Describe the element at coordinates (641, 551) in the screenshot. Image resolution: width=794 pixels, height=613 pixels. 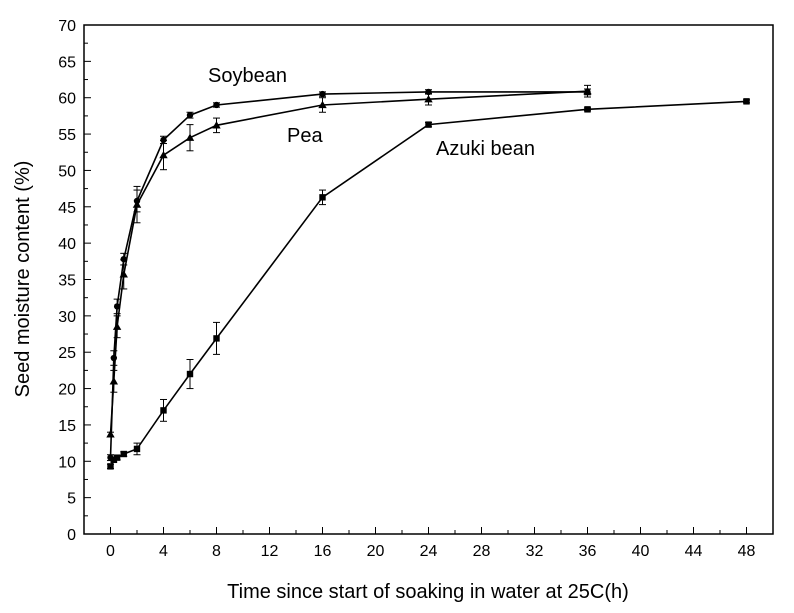
I see `x-tick-label: 40` at that location.